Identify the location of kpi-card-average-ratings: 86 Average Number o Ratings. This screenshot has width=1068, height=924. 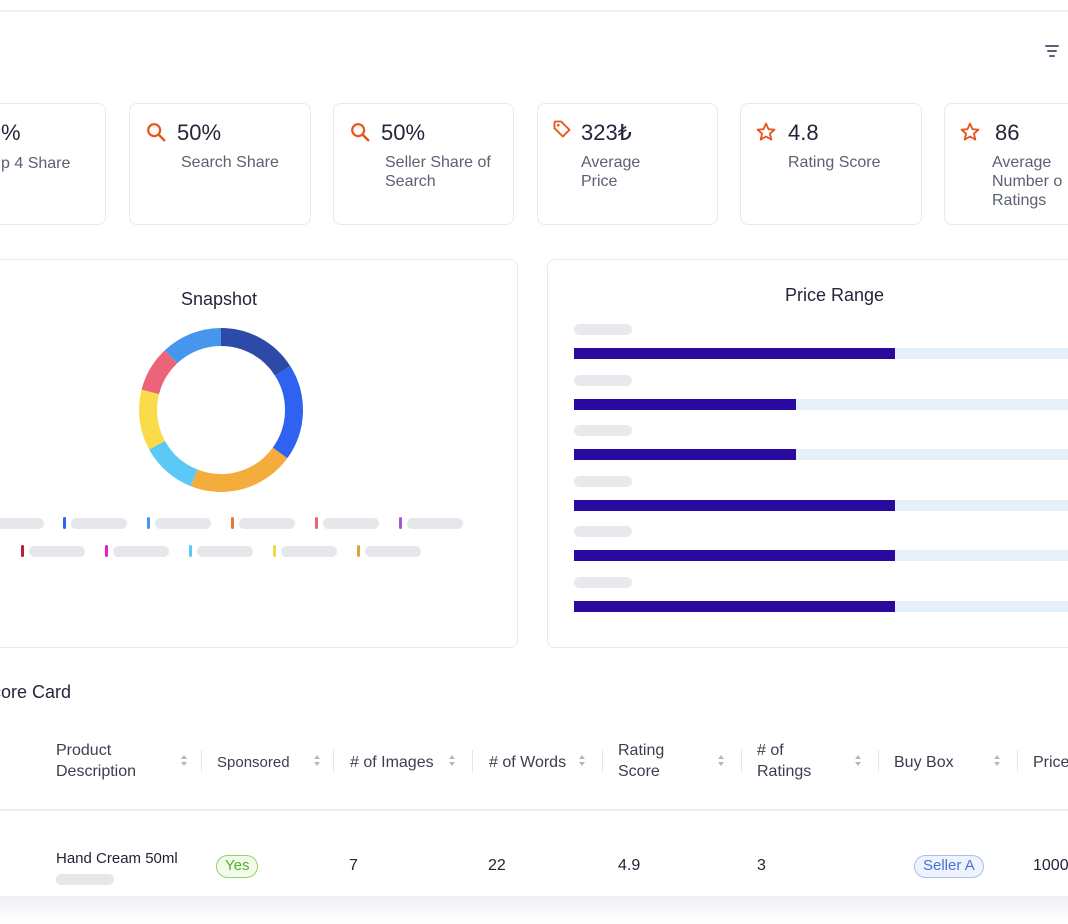
(1006, 164).